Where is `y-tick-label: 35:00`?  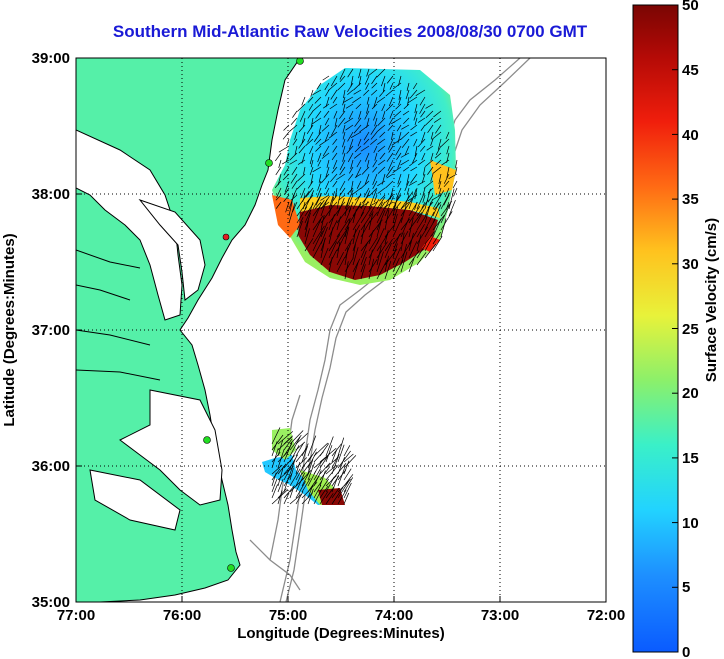 y-tick-label: 35:00 is located at coordinates (51, 602).